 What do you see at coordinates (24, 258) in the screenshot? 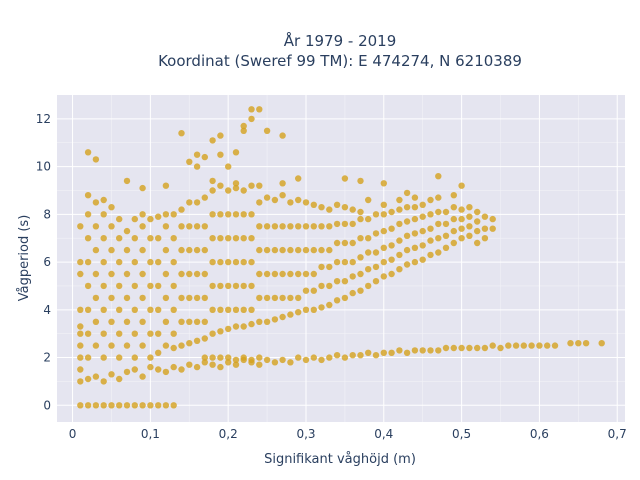
I see `y-axis-title: Vågperiod (s)` at bounding box center [24, 258].